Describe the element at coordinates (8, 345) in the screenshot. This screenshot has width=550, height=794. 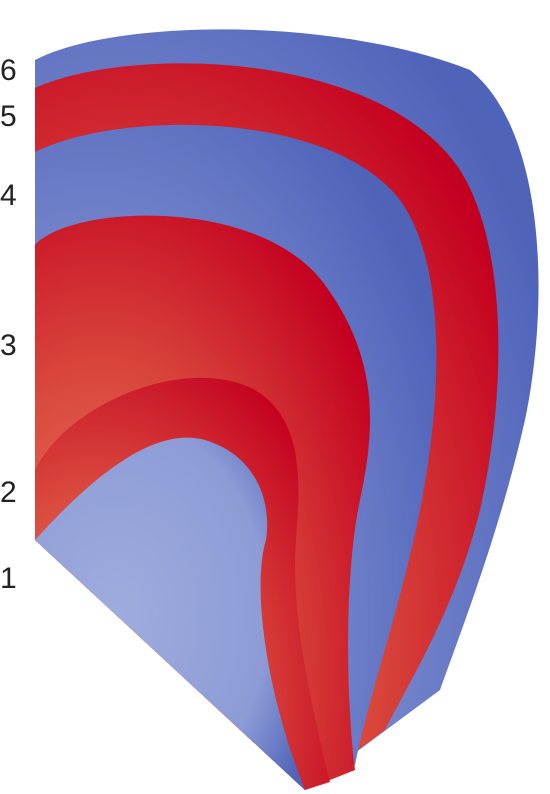
I see `layer-label: 3` at that location.